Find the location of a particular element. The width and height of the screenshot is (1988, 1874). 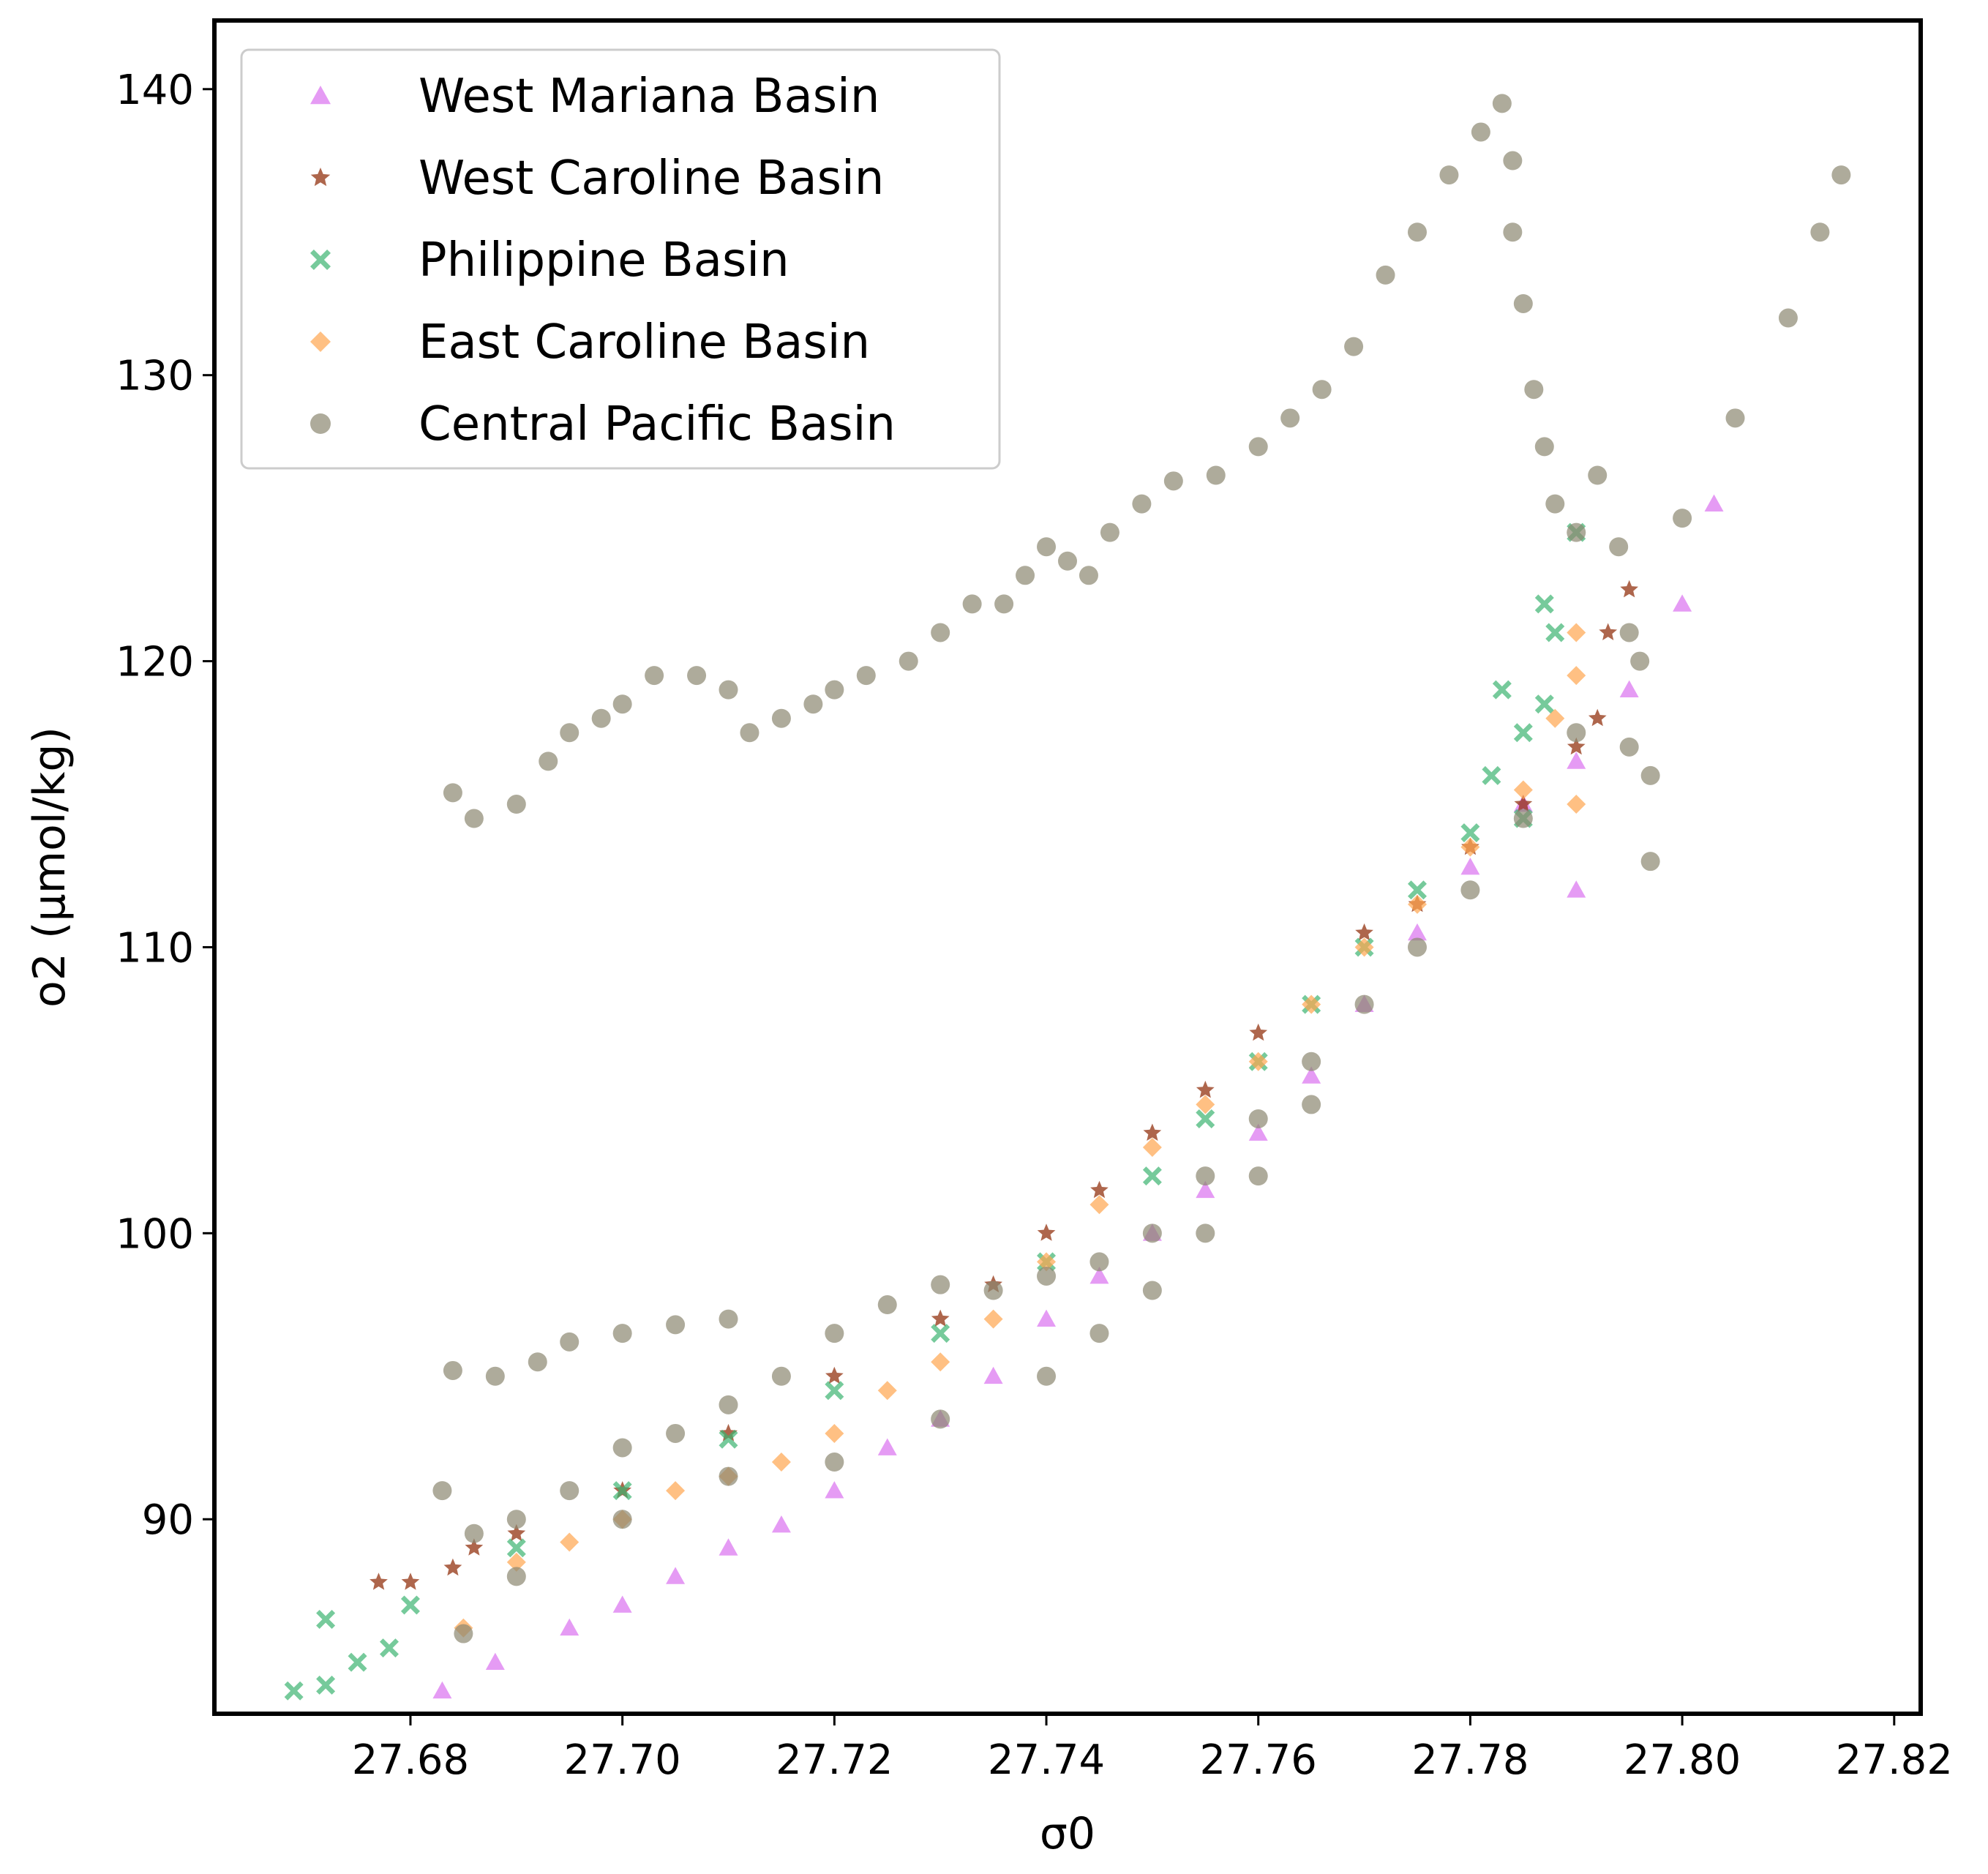

y-axis: 90 100 110 120 130 140 is located at coordinates (165, 805).